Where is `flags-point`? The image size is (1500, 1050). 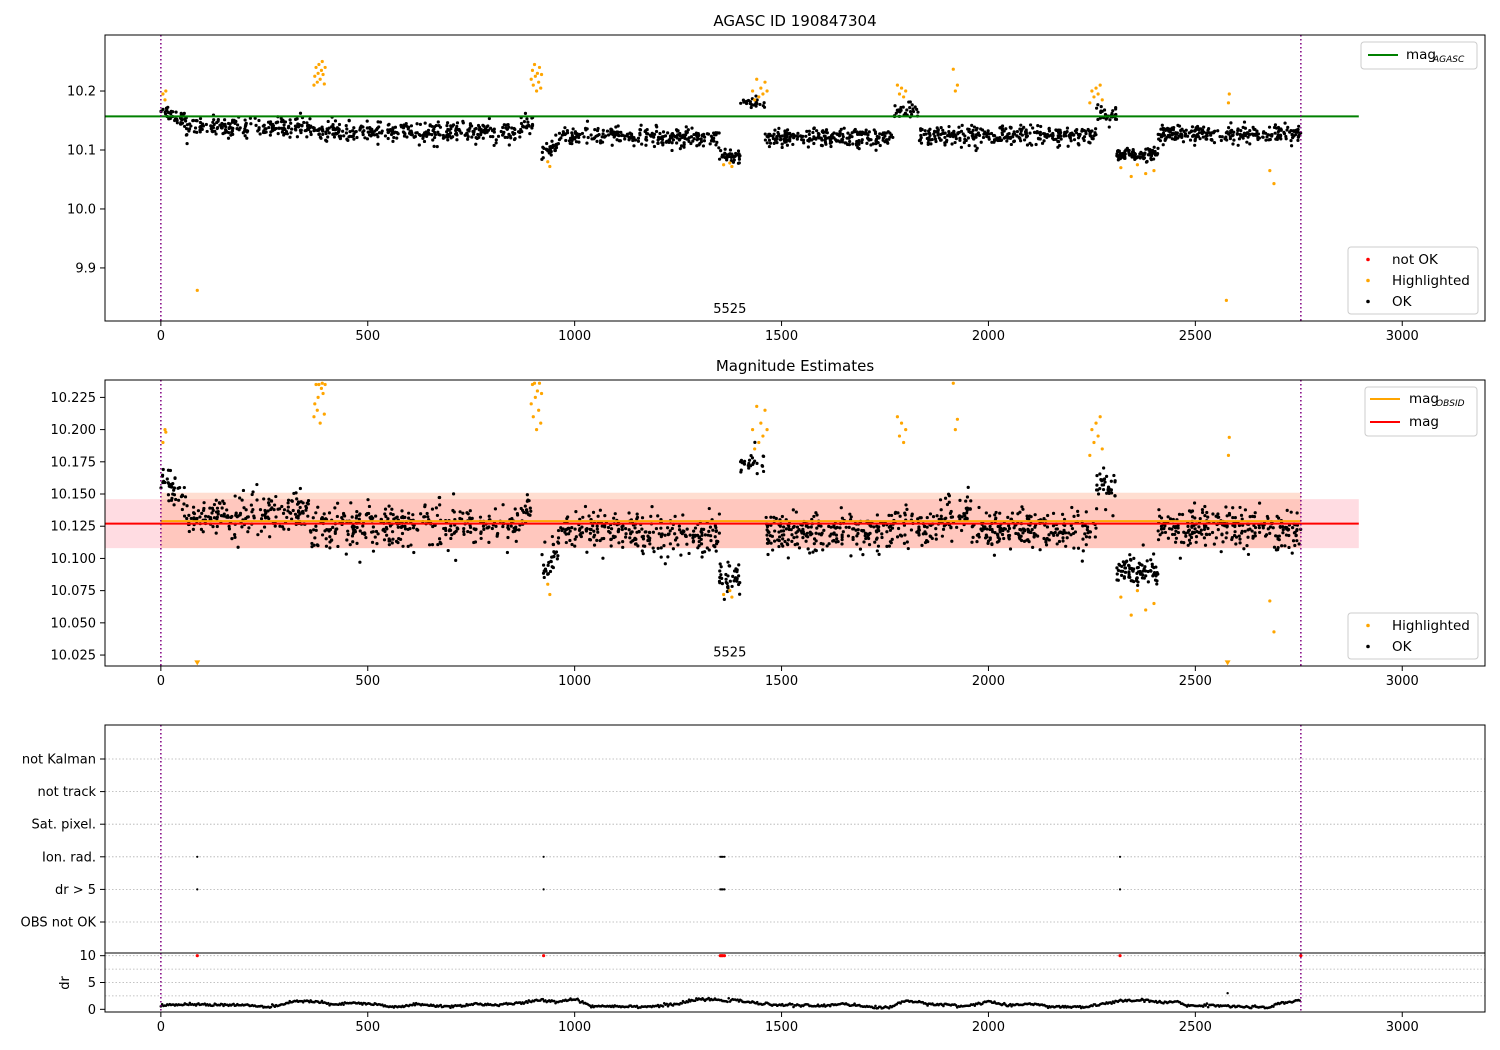 flags-point is located at coordinates (1120, 856).